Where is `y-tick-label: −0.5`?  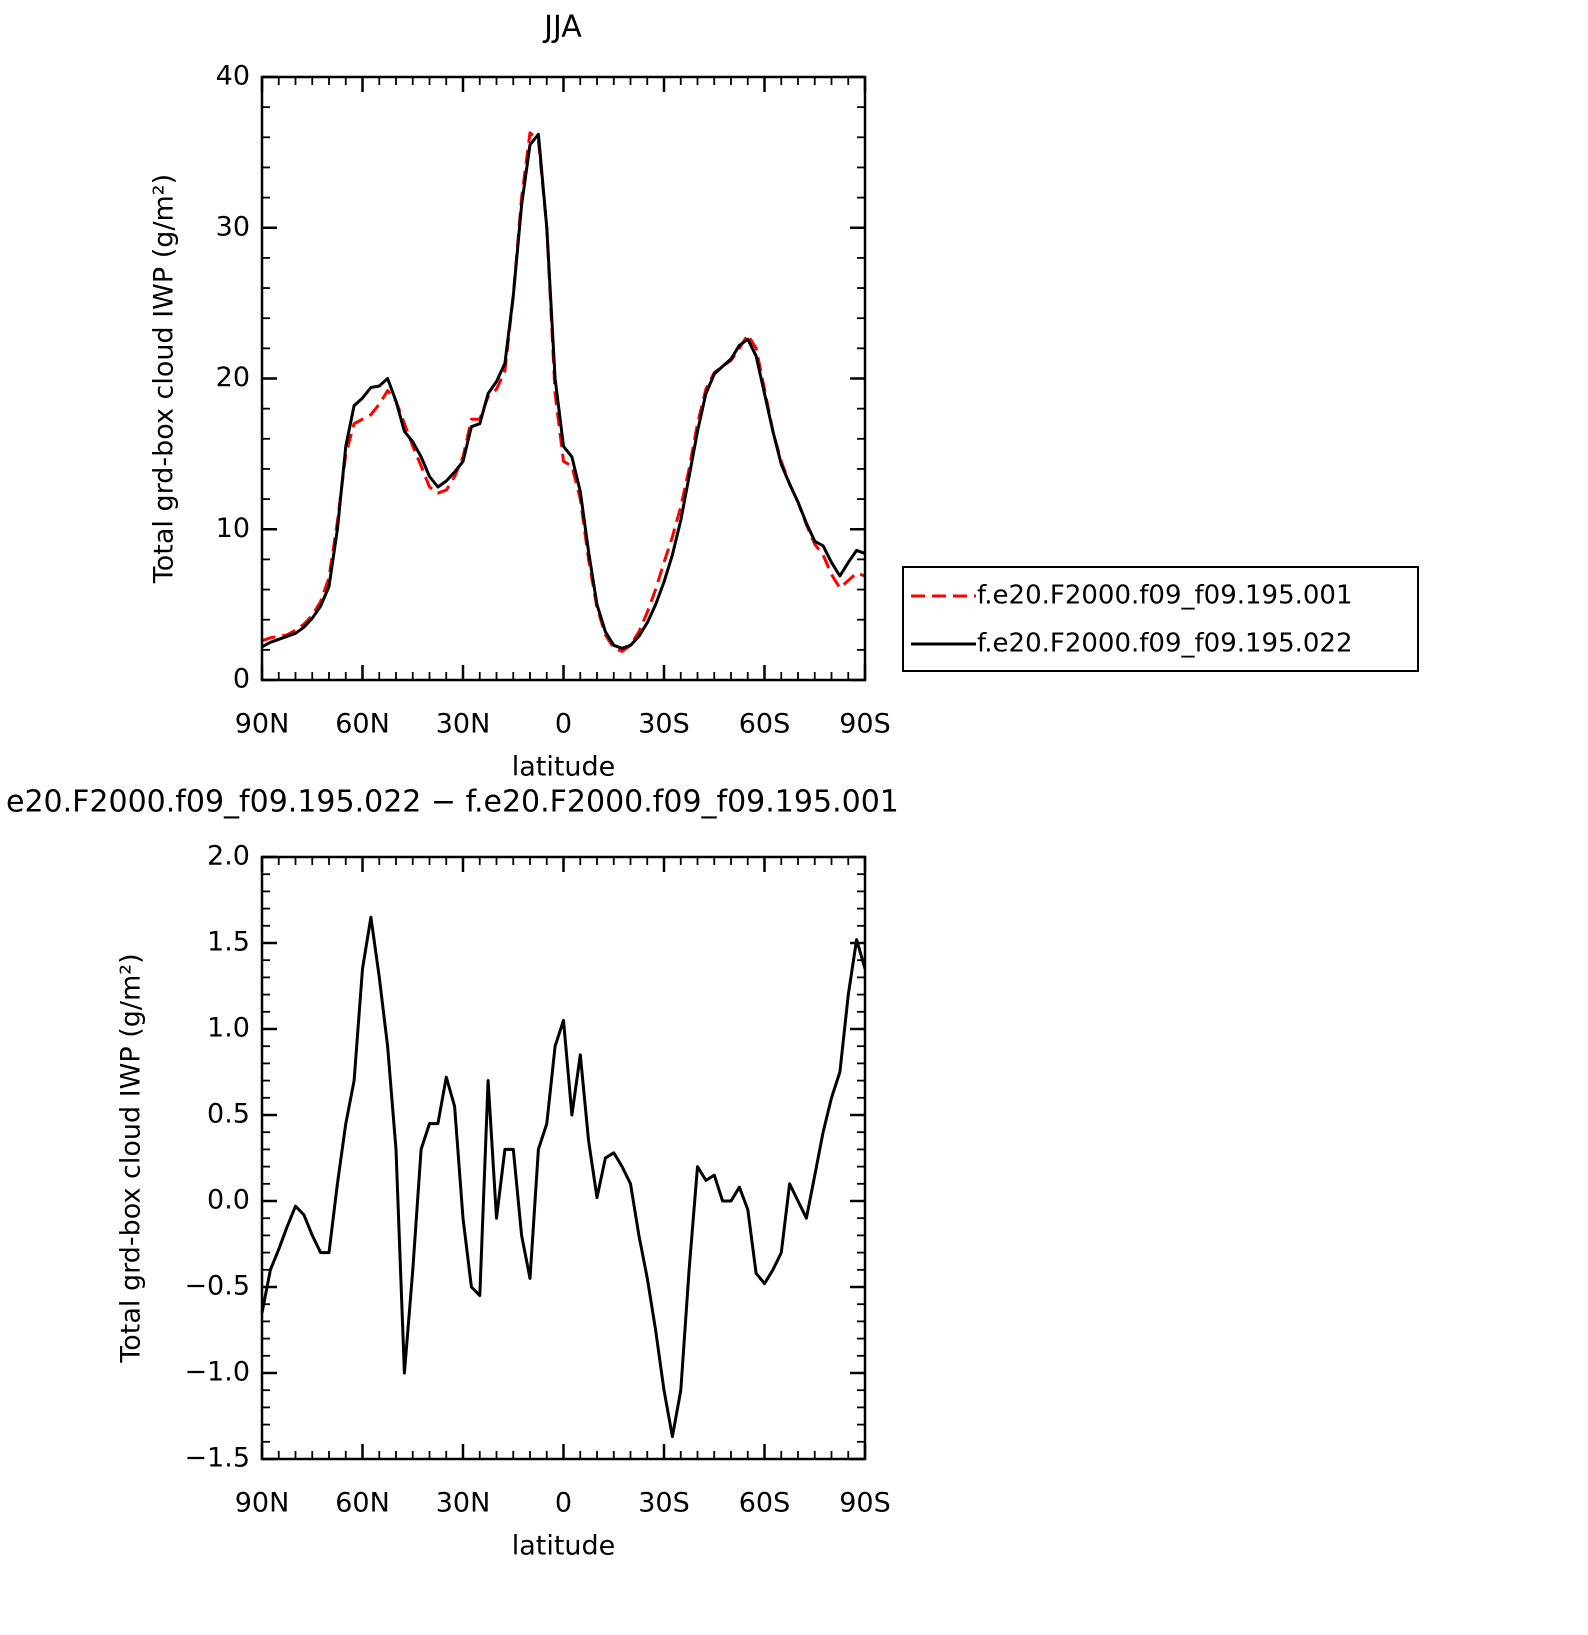 y-tick-label: −0.5 is located at coordinates (217, 1286).